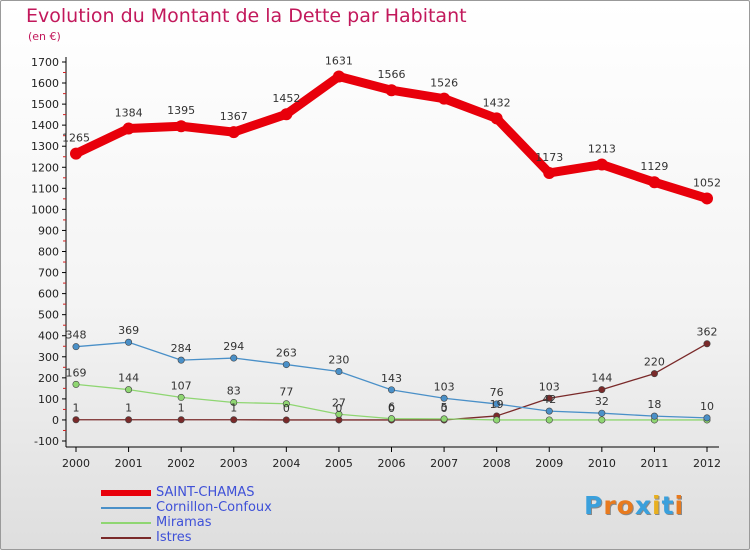 Image resolution: width=750 pixels, height=550 pixels. Describe the element at coordinates (129, 113) in the screenshot. I see `data-label: 1384` at that location.